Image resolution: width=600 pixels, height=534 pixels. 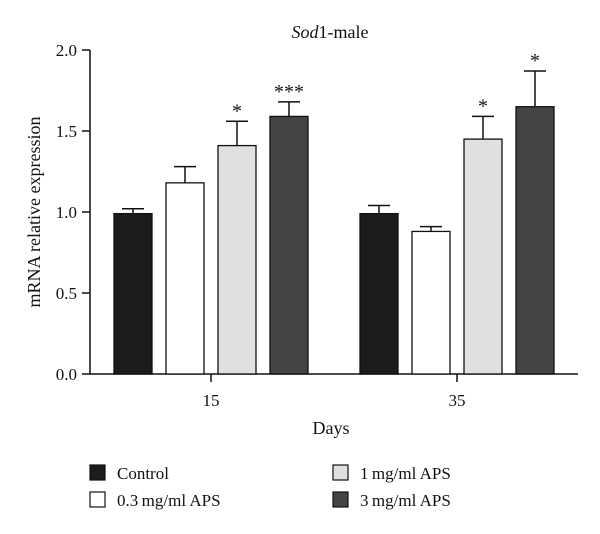 I want to click on y-tick-label: 1.0, so click(x=66, y=212).